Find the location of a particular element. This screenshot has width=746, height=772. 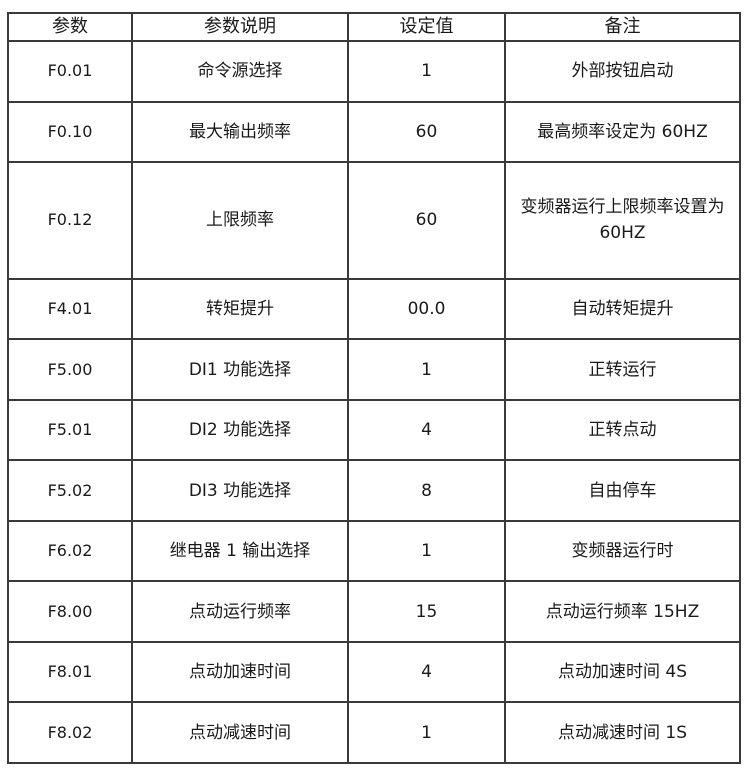

remarks-cell: 自动转矩提升 is located at coordinates (622, 309).